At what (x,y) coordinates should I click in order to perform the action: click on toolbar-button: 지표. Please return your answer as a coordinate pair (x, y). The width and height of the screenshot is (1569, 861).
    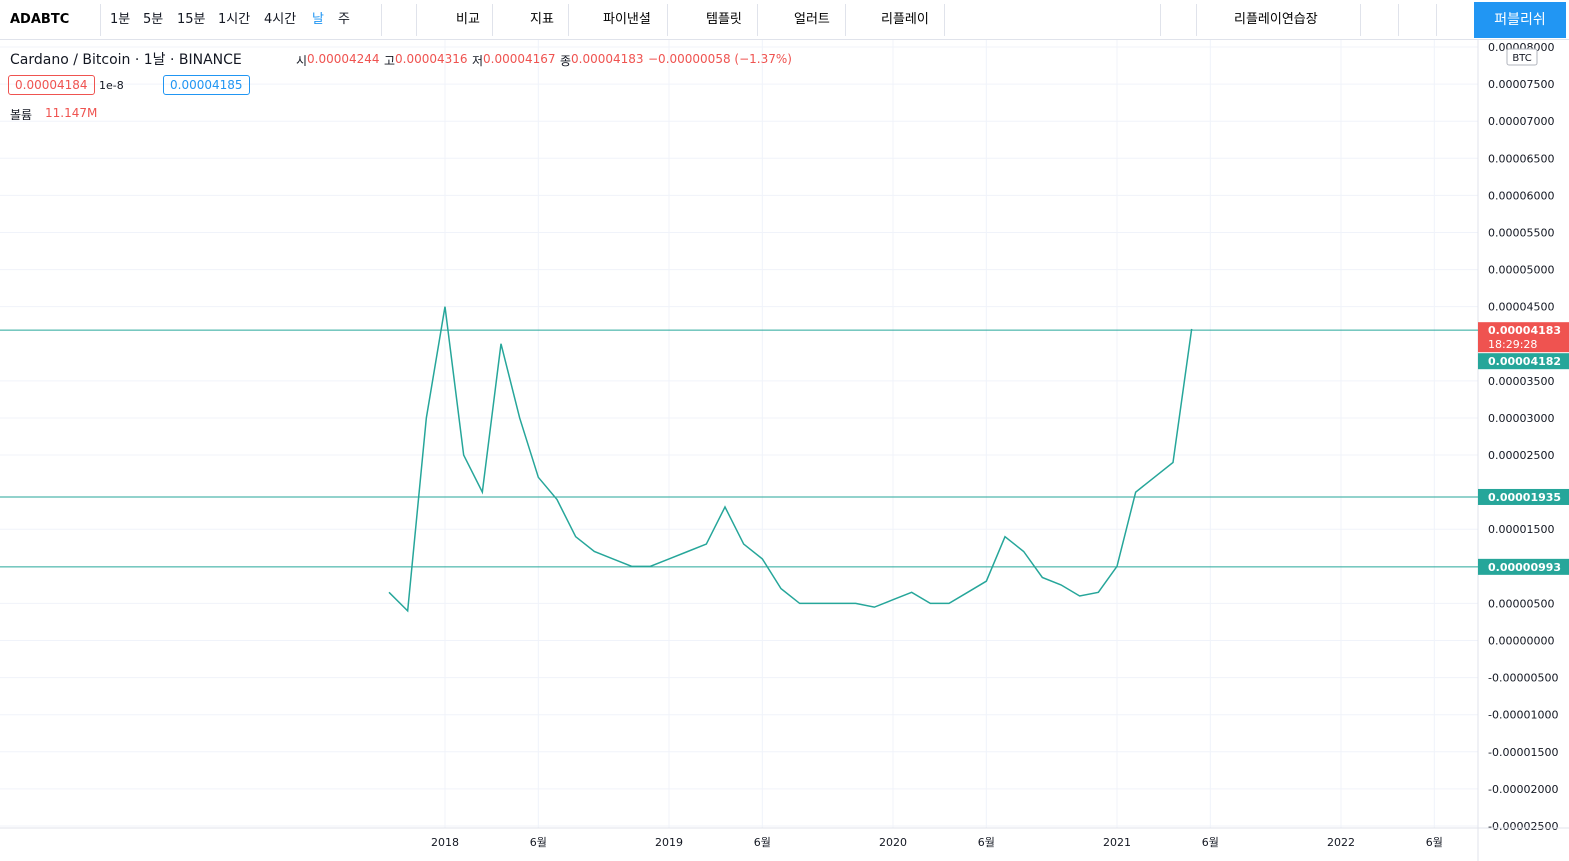
    Looking at the image, I should click on (542, 19).